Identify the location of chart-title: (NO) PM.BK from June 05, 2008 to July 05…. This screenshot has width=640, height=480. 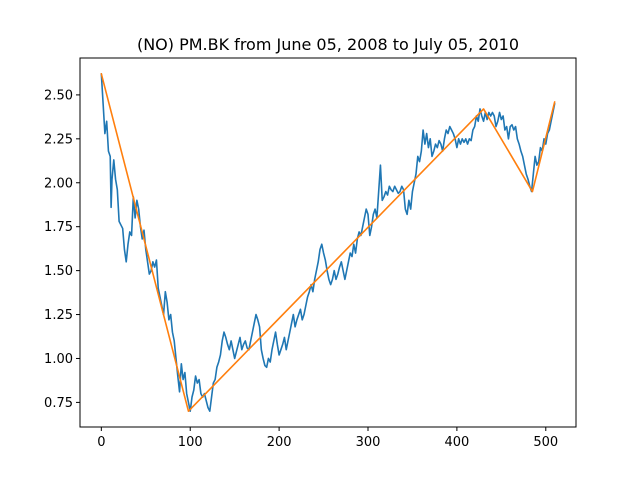
(328, 44).